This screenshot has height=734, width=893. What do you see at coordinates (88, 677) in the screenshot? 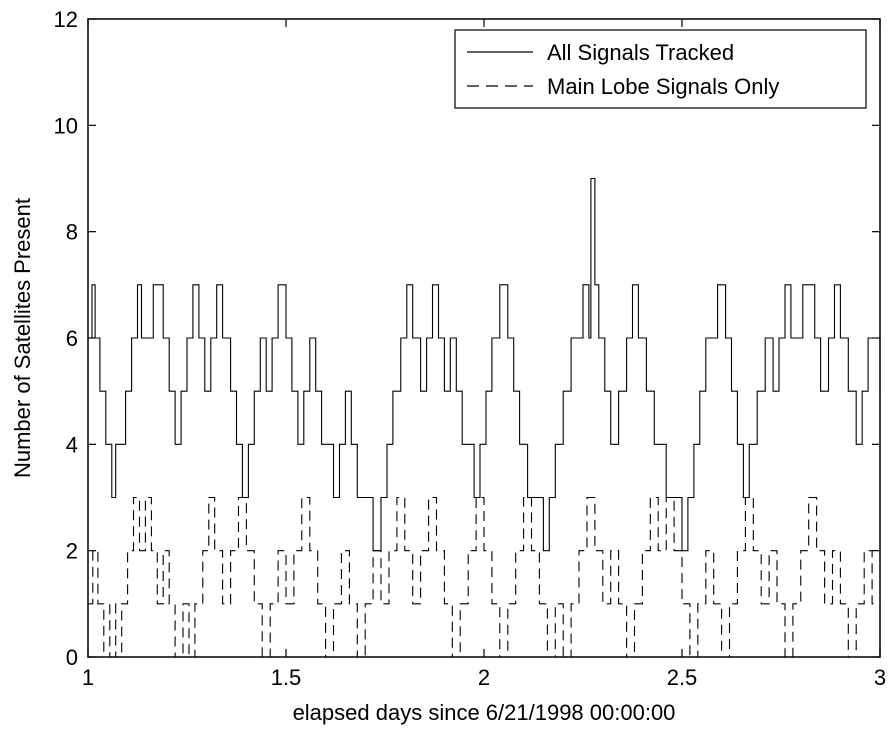
I see `x-tick-label: 1` at bounding box center [88, 677].